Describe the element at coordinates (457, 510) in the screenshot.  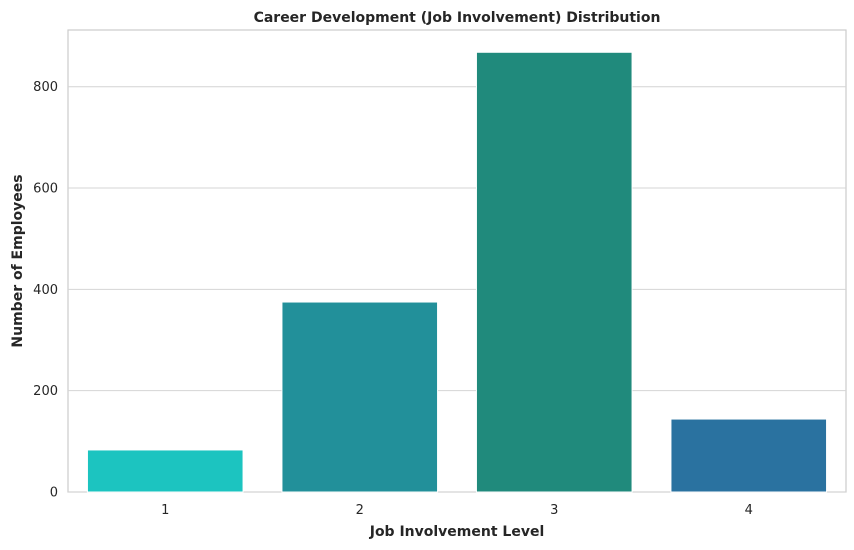
I see `x-tick-labels: 1 2 3 4` at that location.